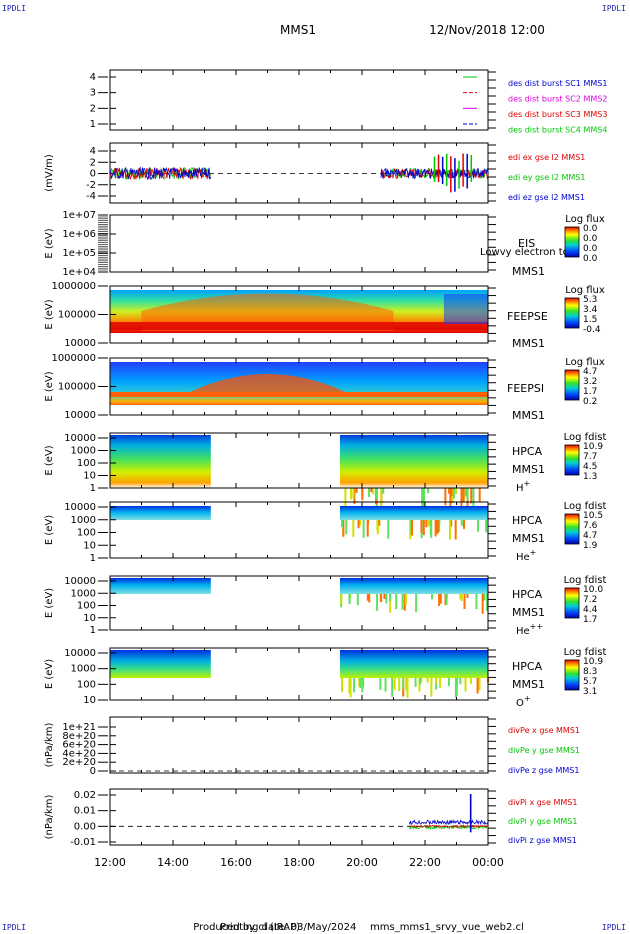 This screenshot has height=934, width=630. Describe the element at coordinates (590, 467) in the screenshot. I see `panel-hpca-h-cbar-tick: 4.5` at that location.